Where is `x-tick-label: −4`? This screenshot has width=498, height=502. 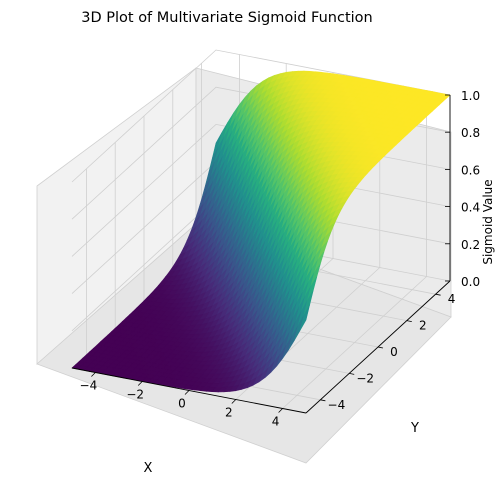
x-tick-label: −4 is located at coordinates (89, 386).